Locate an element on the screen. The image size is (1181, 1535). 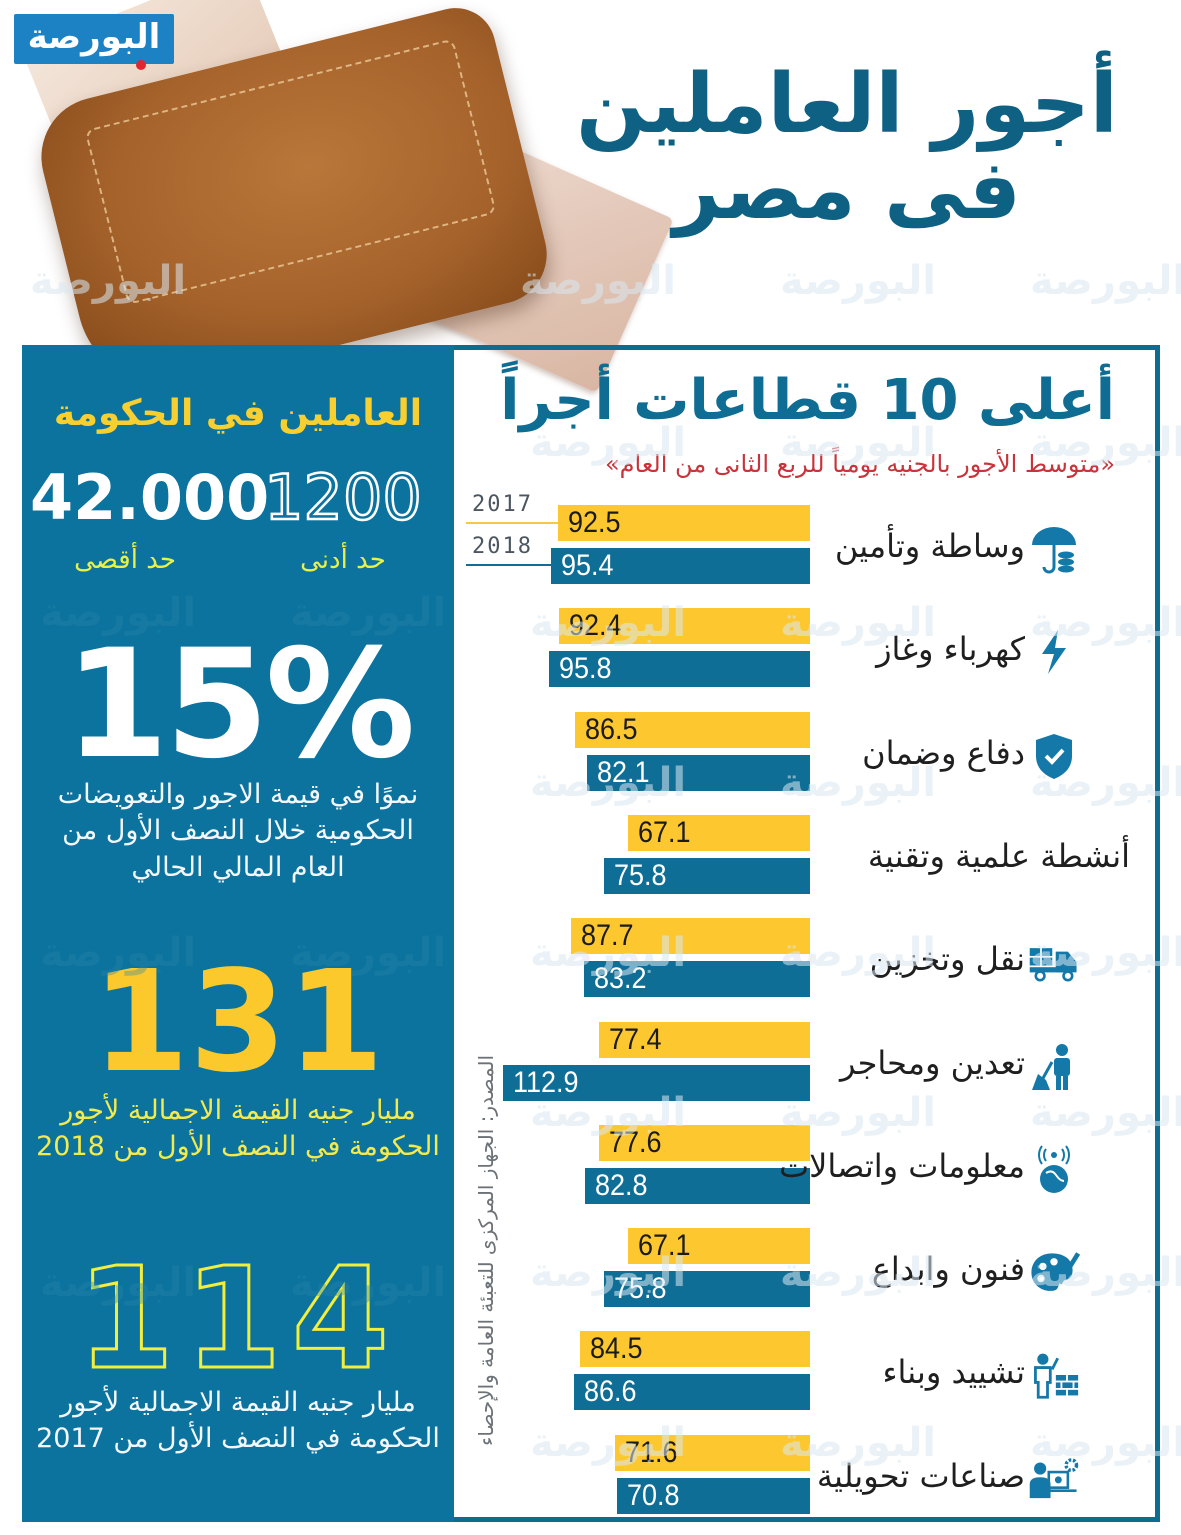
sector-label: كهرباء وغاز is located at coordinates (950, 649).